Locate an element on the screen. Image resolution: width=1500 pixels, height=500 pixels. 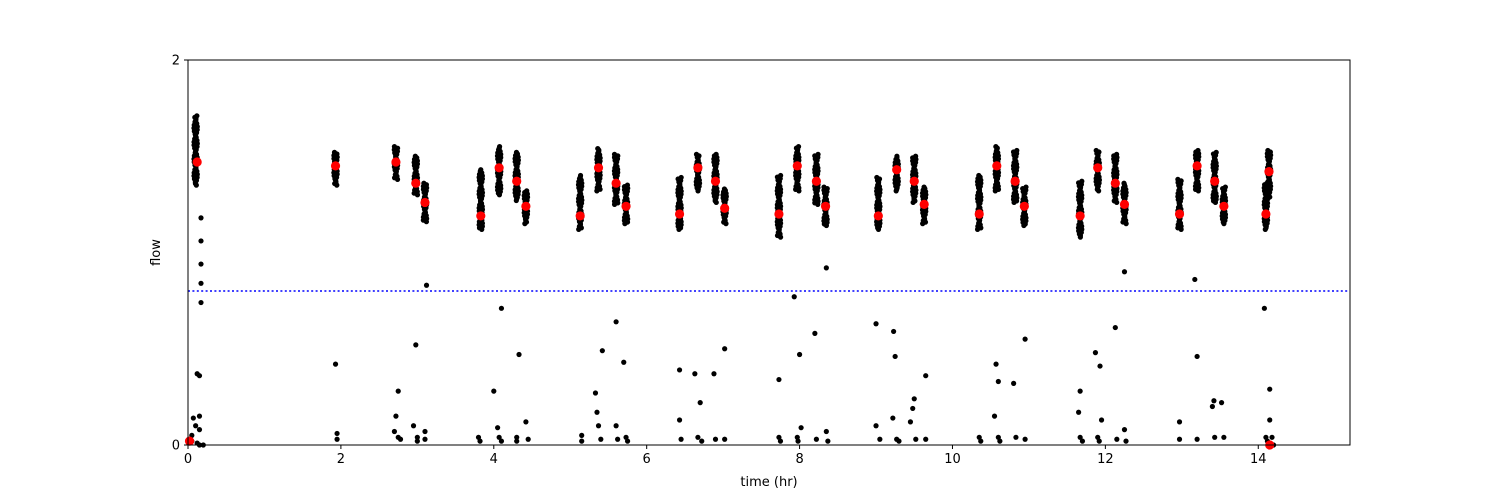
y-tick-label: 2 is located at coordinates (176, 61).